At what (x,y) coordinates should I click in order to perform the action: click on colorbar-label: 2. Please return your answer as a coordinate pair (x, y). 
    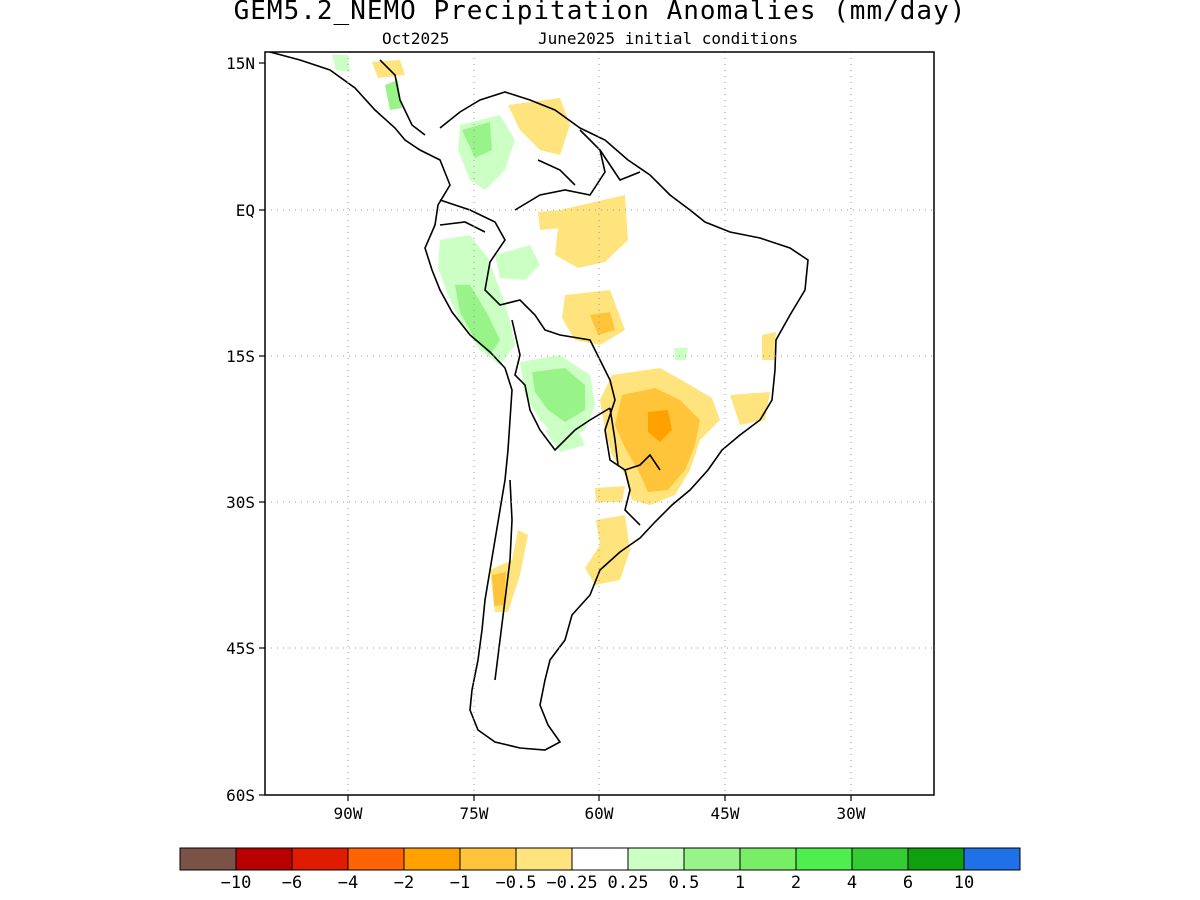
    Looking at the image, I should click on (796, 883).